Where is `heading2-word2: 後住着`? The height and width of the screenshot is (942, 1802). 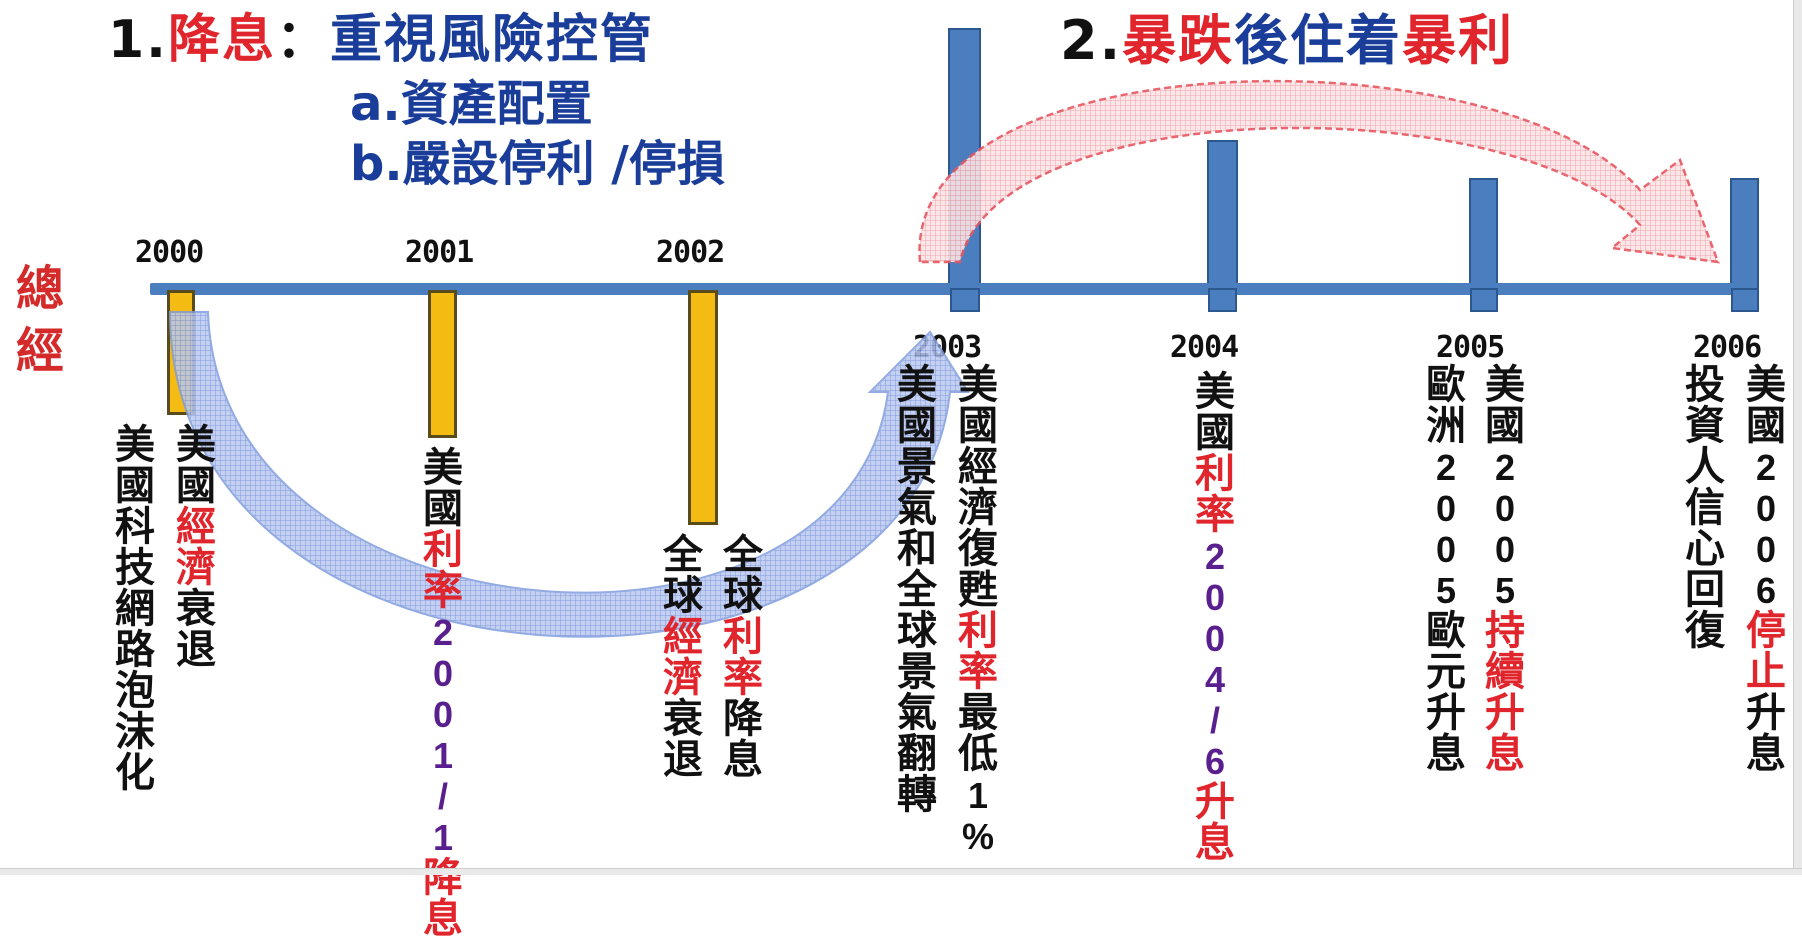
heading2-word2: 後住着 is located at coordinates (1318, 40).